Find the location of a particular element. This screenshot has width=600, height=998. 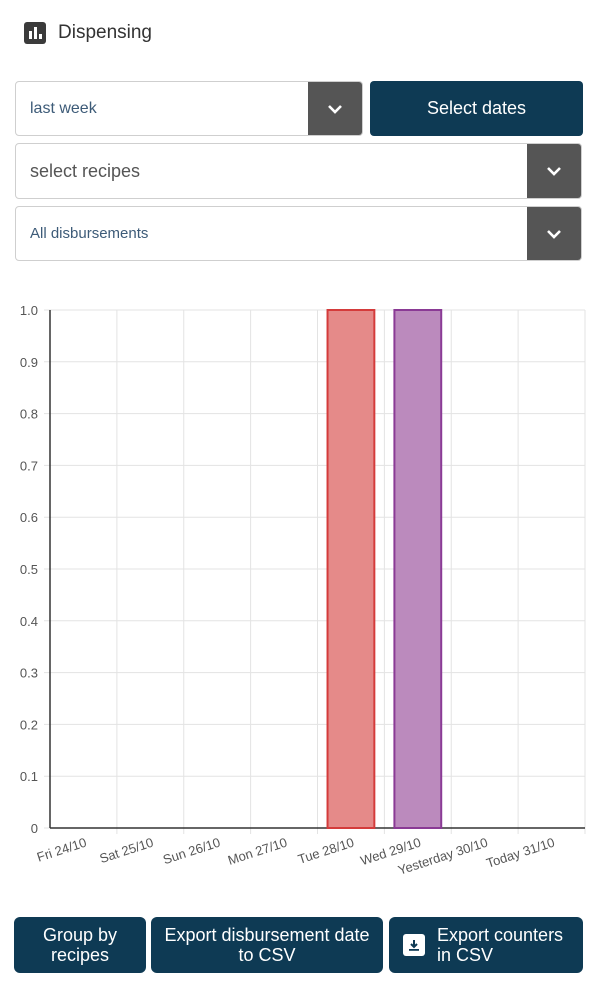

x-tick-label: Sat 25/10 is located at coordinates (127, 850).